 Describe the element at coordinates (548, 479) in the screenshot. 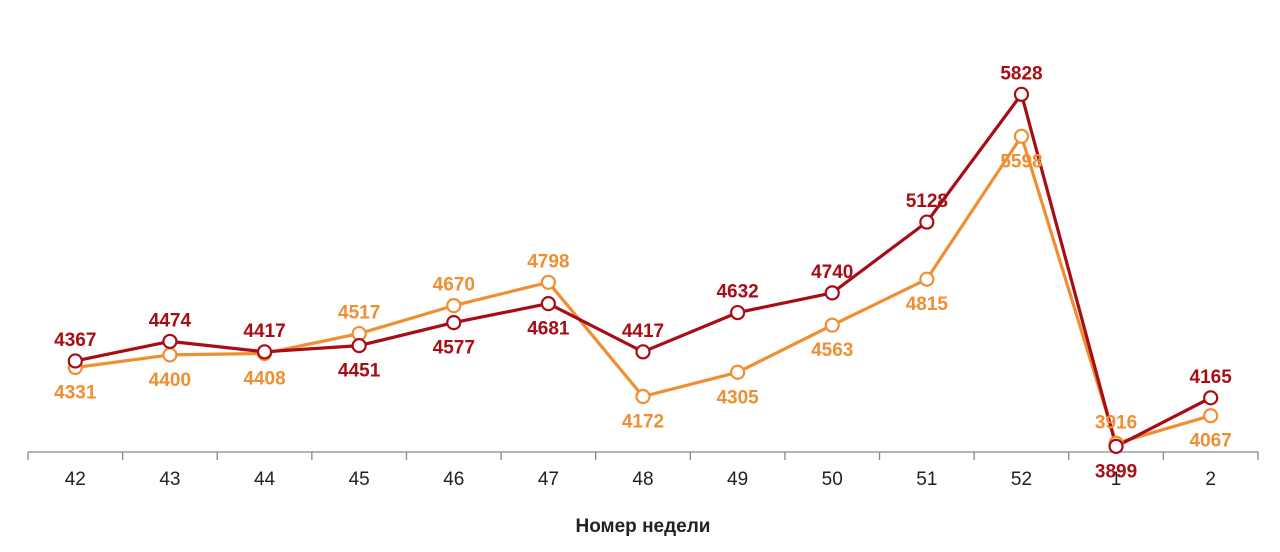

I see `x-tick-label: 47` at that location.